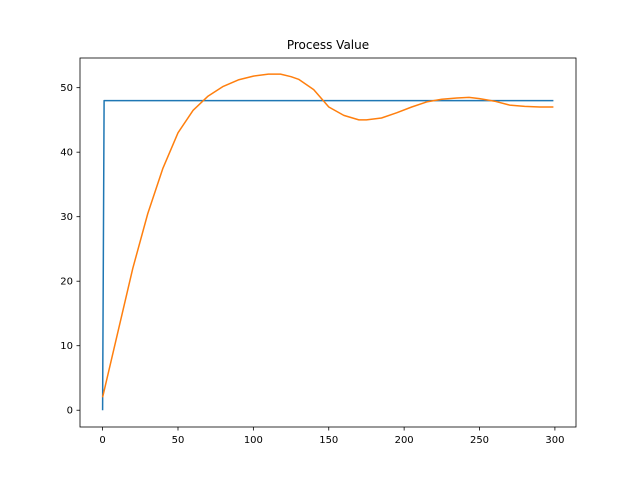  What do you see at coordinates (66, 153) in the screenshot?
I see `y-tick-label: 40` at bounding box center [66, 153].